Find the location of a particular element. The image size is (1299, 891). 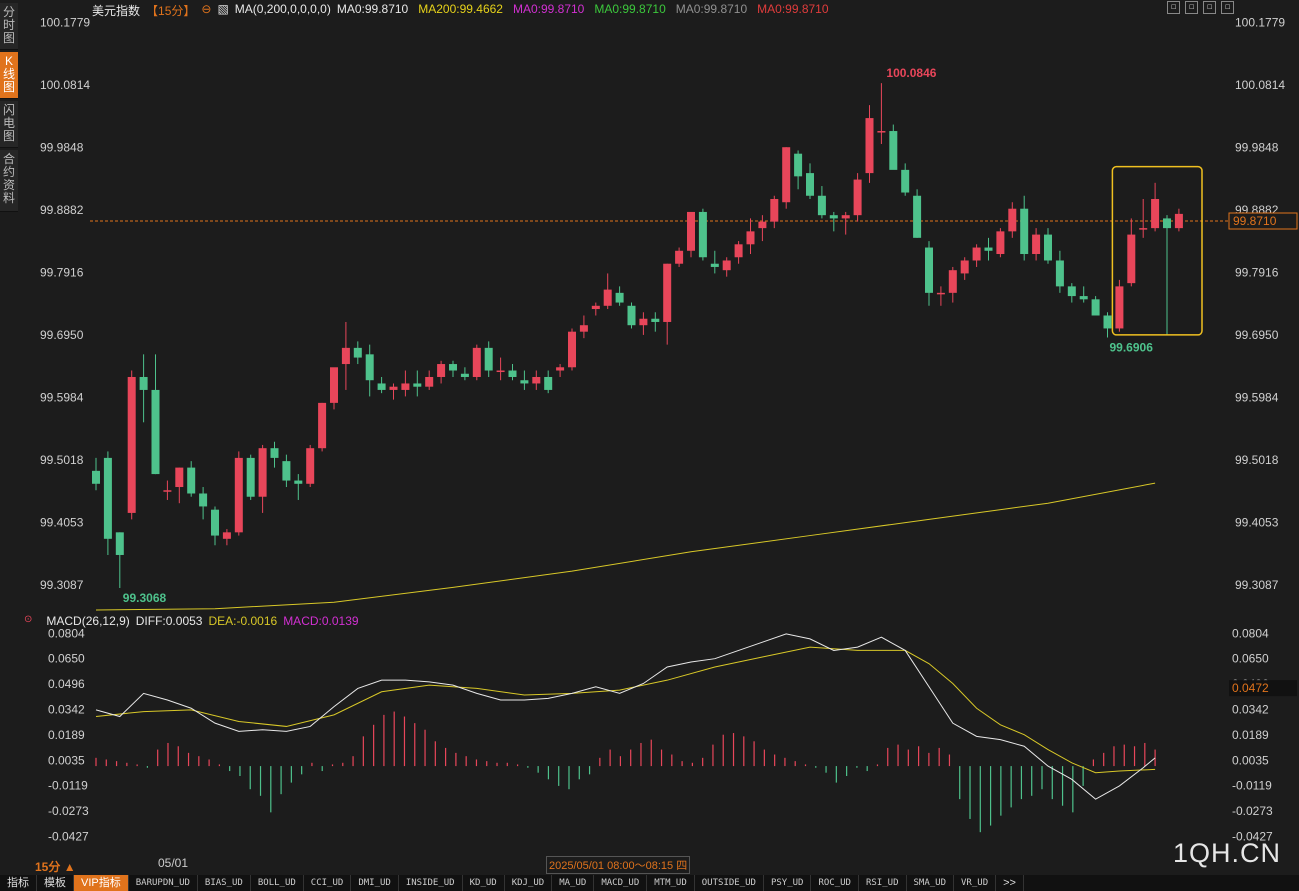

toolbar-tab-sma-ud: SMA_UD is located at coordinates (931, 883).